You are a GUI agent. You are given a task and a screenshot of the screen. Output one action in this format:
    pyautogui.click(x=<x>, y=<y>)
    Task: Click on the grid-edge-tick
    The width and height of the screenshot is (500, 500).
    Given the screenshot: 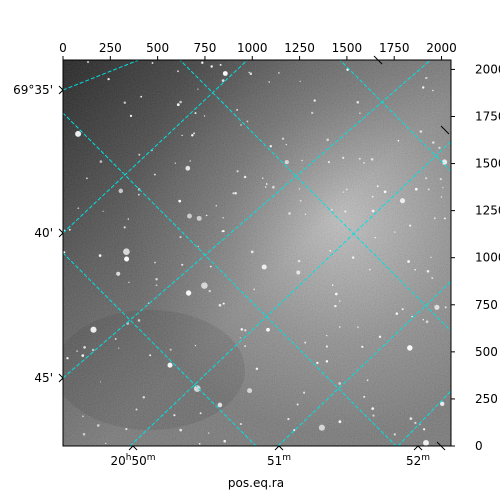 What is the action you would take?
    pyautogui.click(x=445, y=130)
    